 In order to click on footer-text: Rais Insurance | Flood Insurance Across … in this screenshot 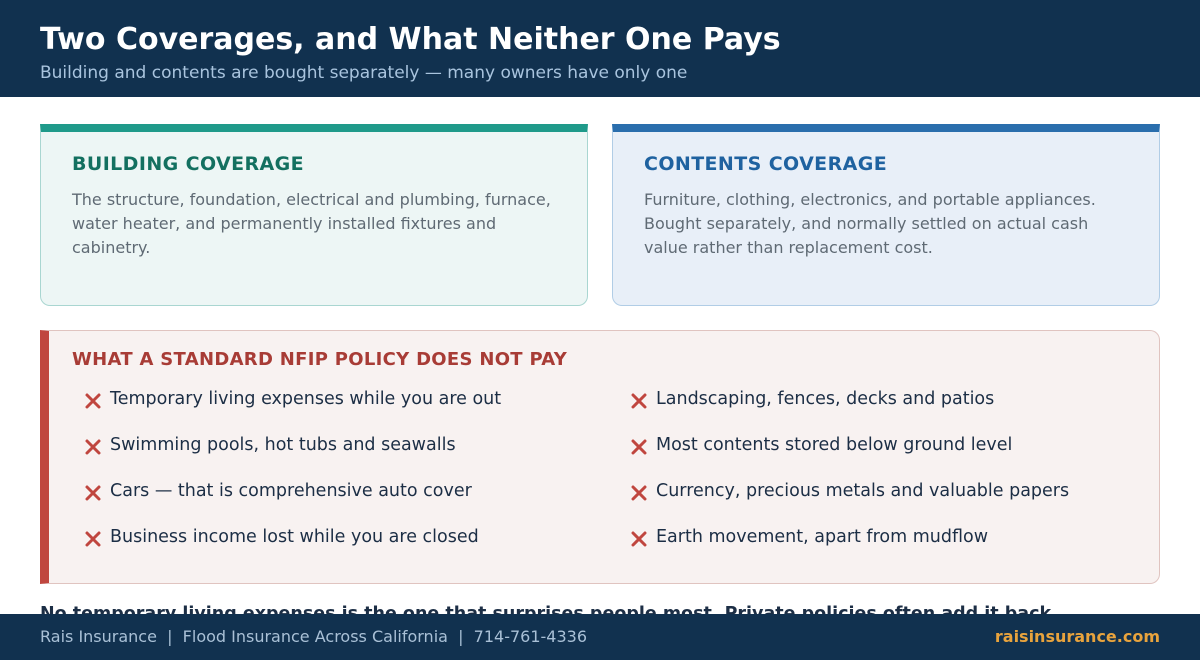, I will do `click(314, 636)`.